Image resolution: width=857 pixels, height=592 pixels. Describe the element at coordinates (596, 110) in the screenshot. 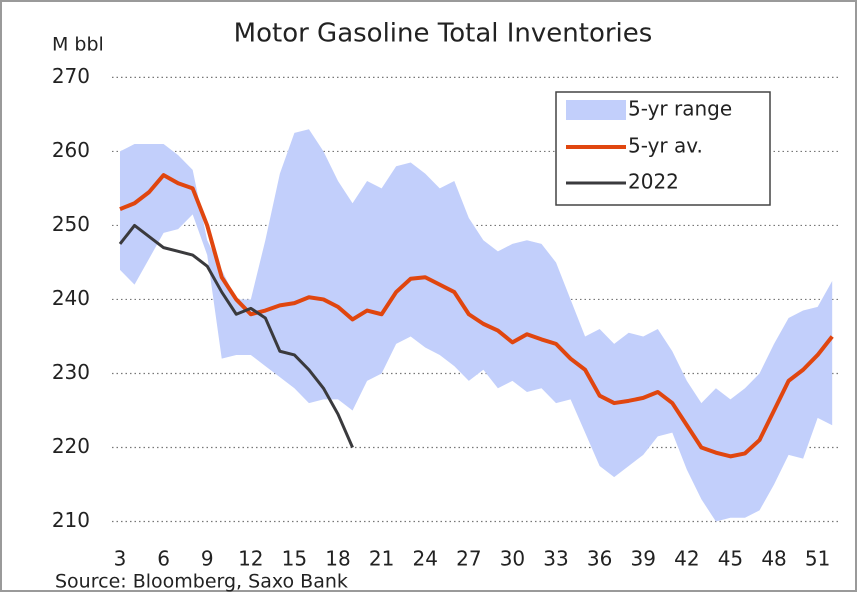

I see `legend-swatch` at that location.